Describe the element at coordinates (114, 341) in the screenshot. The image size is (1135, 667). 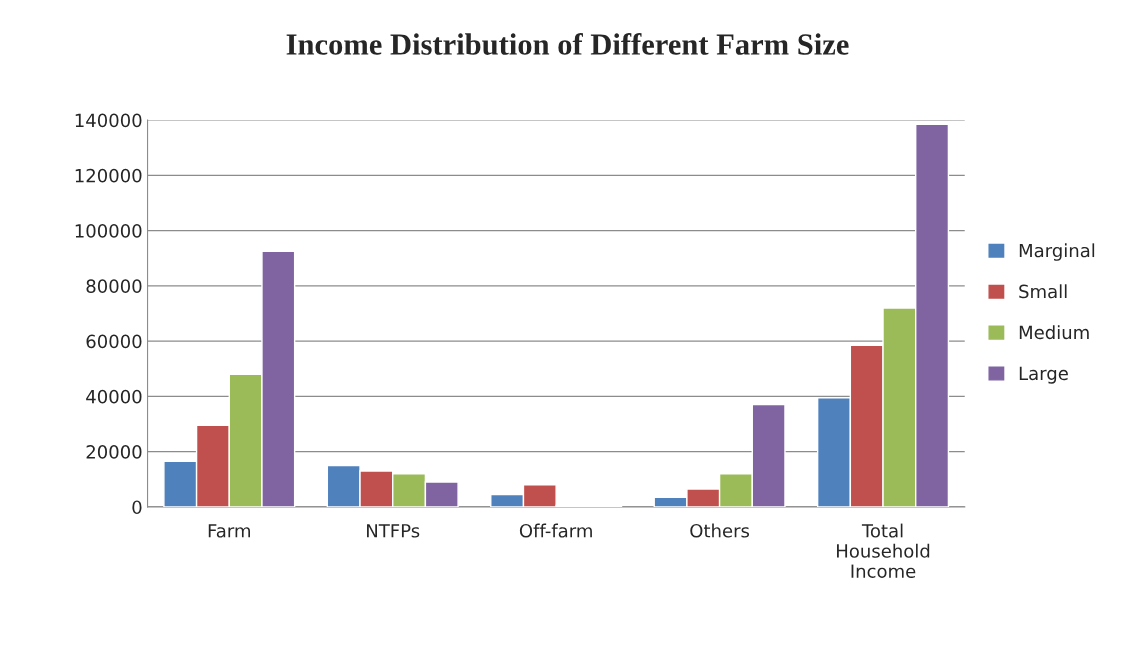
I see `y-tick-label: 60000` at that location.